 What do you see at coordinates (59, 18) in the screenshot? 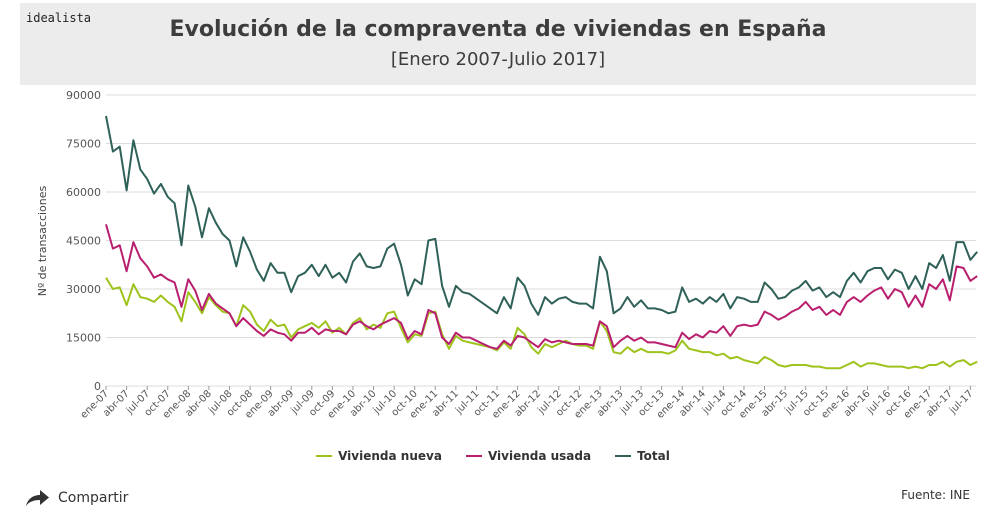
I see `brand-logo: idealista` at bounding box center [59, 18].